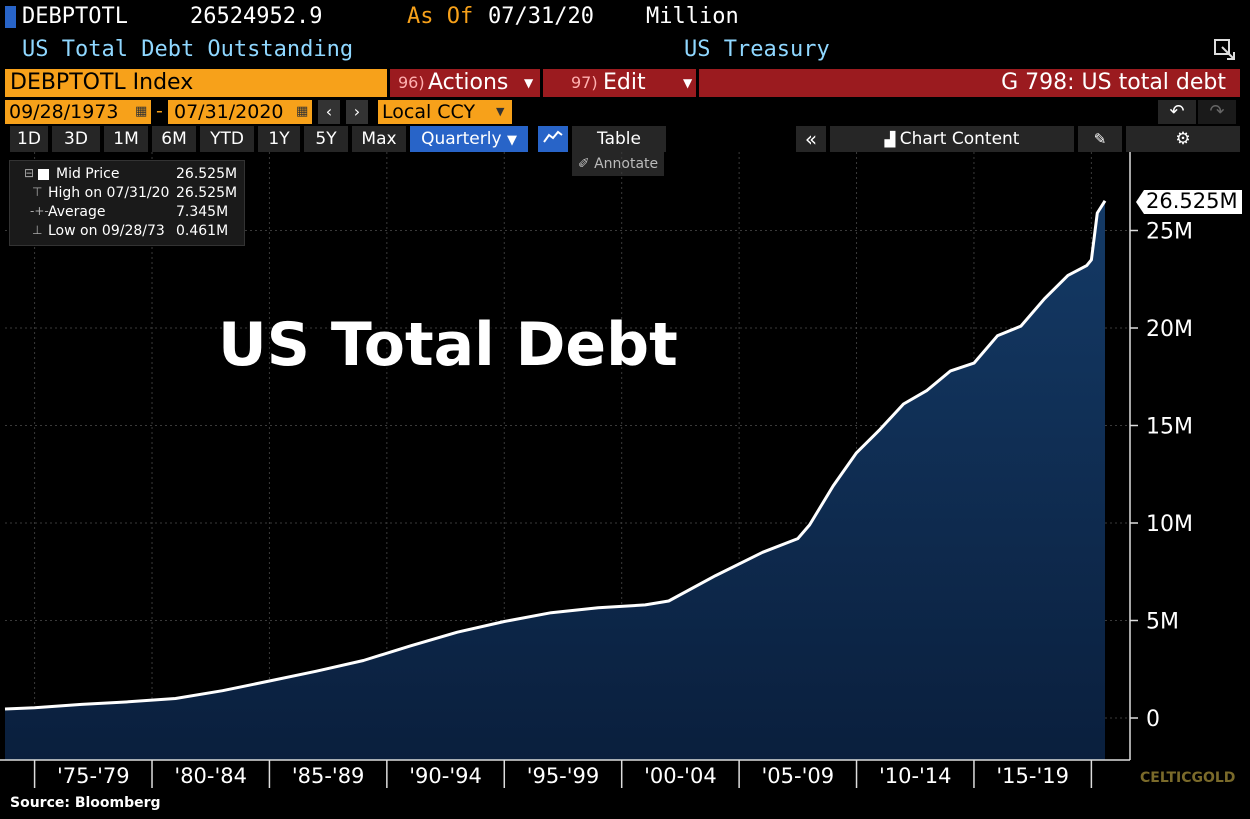  Describe the element at coordinates (969, 83) in the screenshot. I see `chart-title-bar: G 798: US total debt` at that location.